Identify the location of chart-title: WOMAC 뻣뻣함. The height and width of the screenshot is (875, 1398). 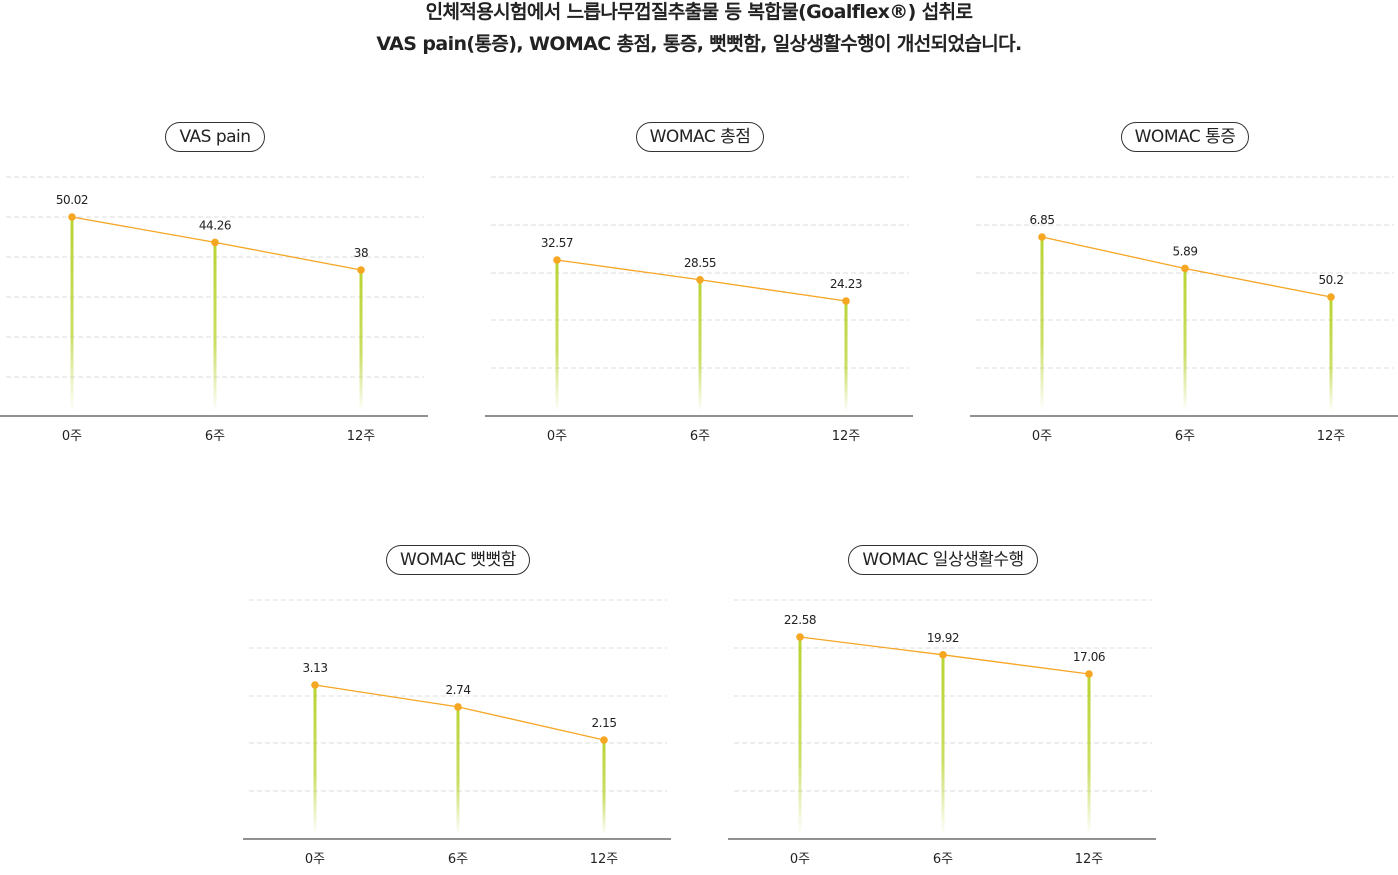
(458, 560).